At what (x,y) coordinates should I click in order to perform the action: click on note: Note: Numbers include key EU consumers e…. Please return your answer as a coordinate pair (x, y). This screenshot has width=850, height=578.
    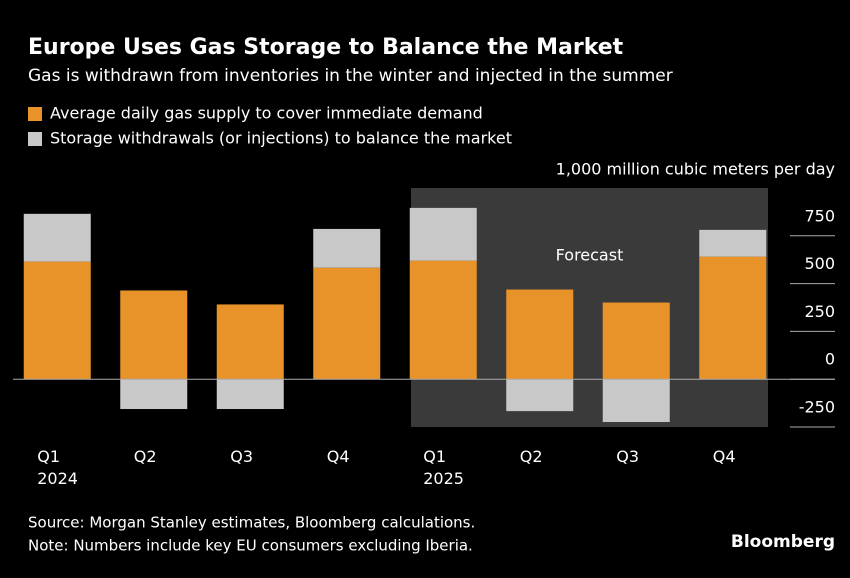
    Looking at the image, I should click on (250, 546).